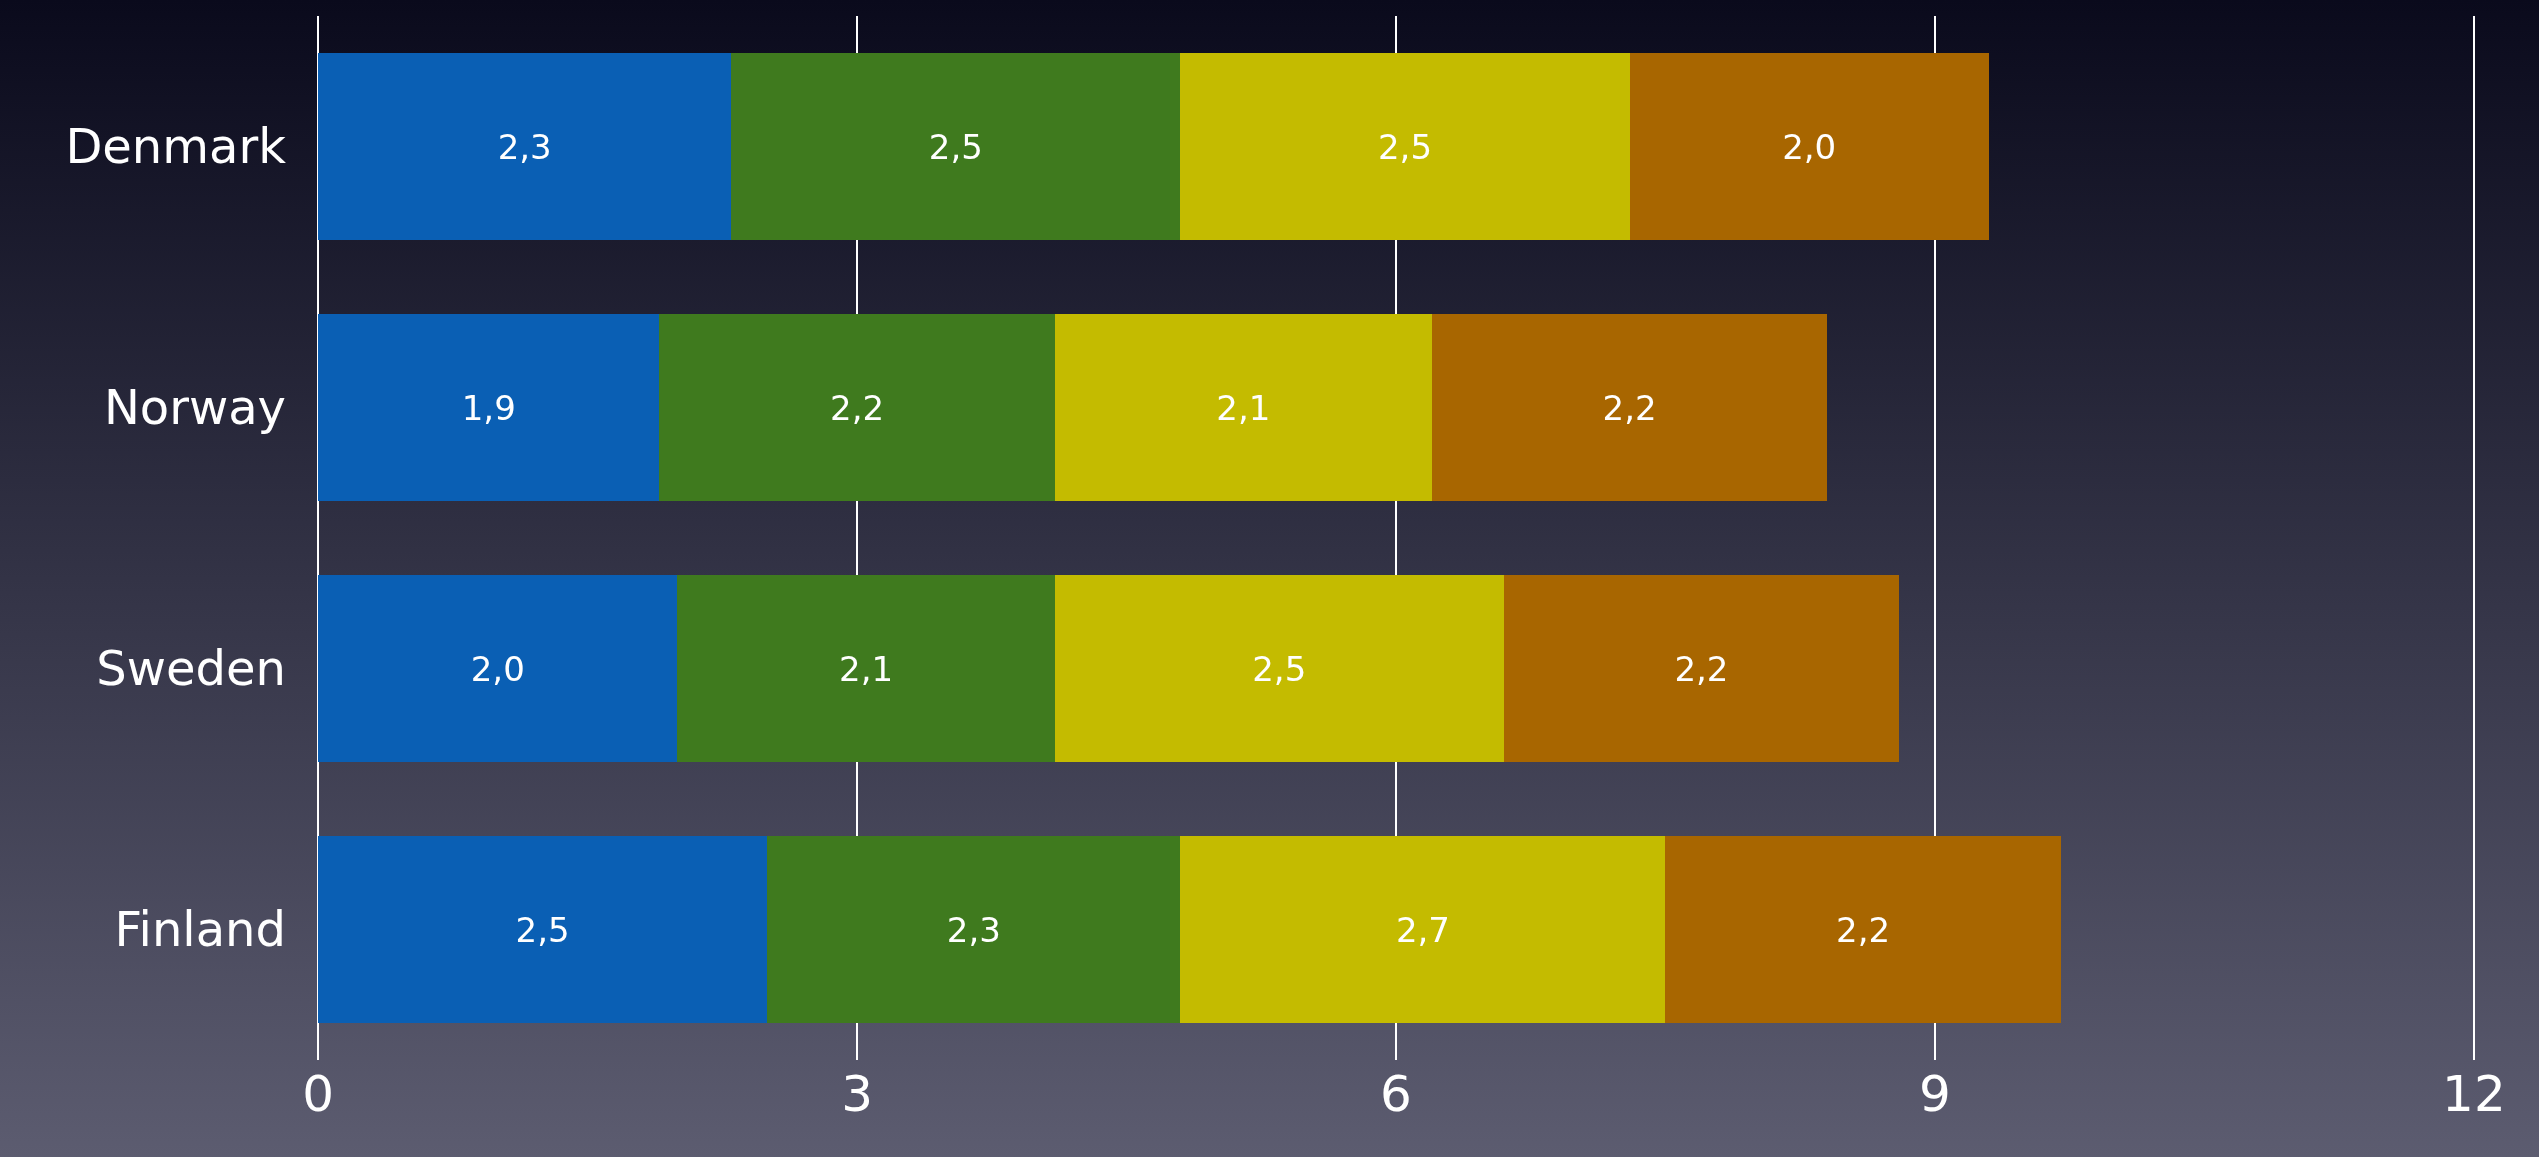 The image size is (2539, 1157). What do you see at coordinates (191, 668) in the screenshot?
I see `y-tick-label: Sweden` at bounding box center [191, 668].